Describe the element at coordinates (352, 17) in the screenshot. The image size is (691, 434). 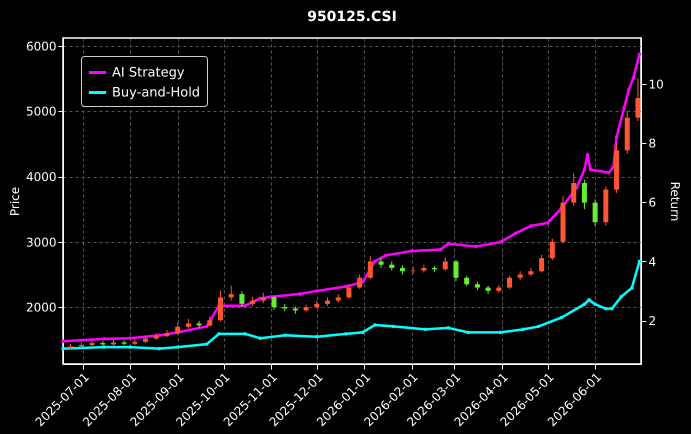
I see `chart-title: 950125.CSI` at that location.